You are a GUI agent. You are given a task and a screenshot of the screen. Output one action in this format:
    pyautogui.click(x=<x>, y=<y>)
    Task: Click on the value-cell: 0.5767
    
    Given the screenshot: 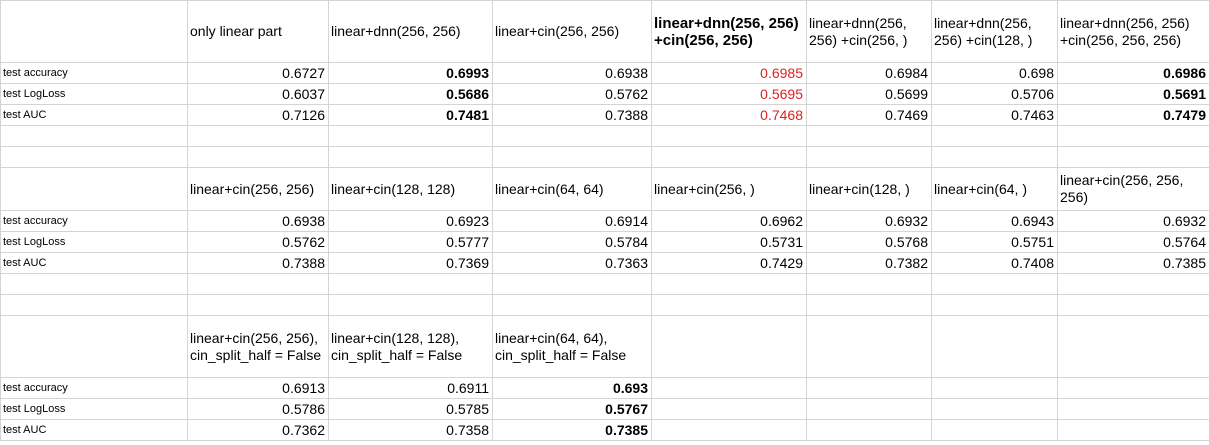 What is the action you would take?
    pyautogui.click(x=572, y=409)
    